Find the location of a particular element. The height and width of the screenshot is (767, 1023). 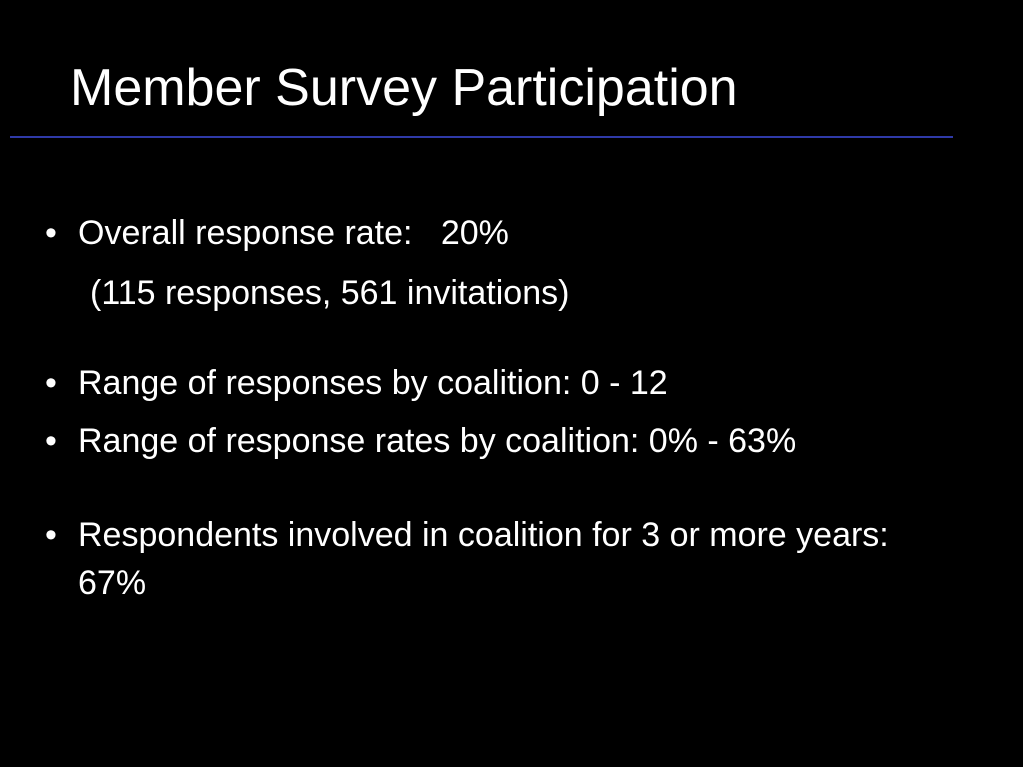

bullet-text: Overall response rate: 20% is located at coordinates (293, 233).